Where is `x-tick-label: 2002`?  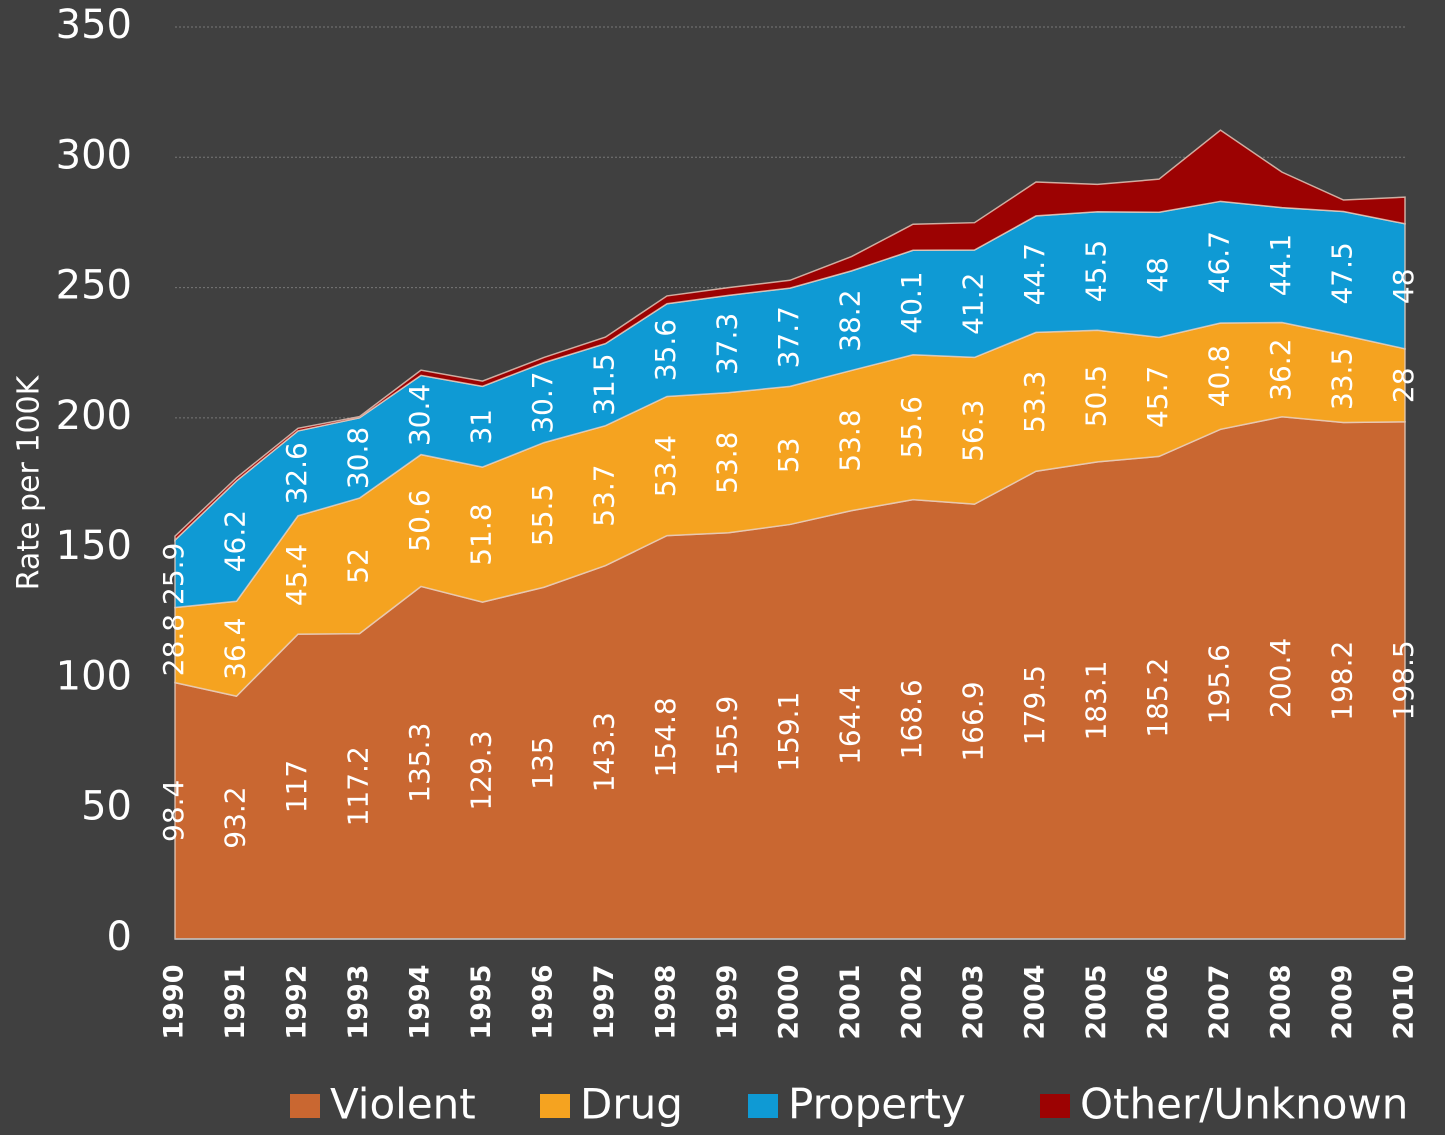
x-tick-label: 2002 is located at coordinates (912, 1001).